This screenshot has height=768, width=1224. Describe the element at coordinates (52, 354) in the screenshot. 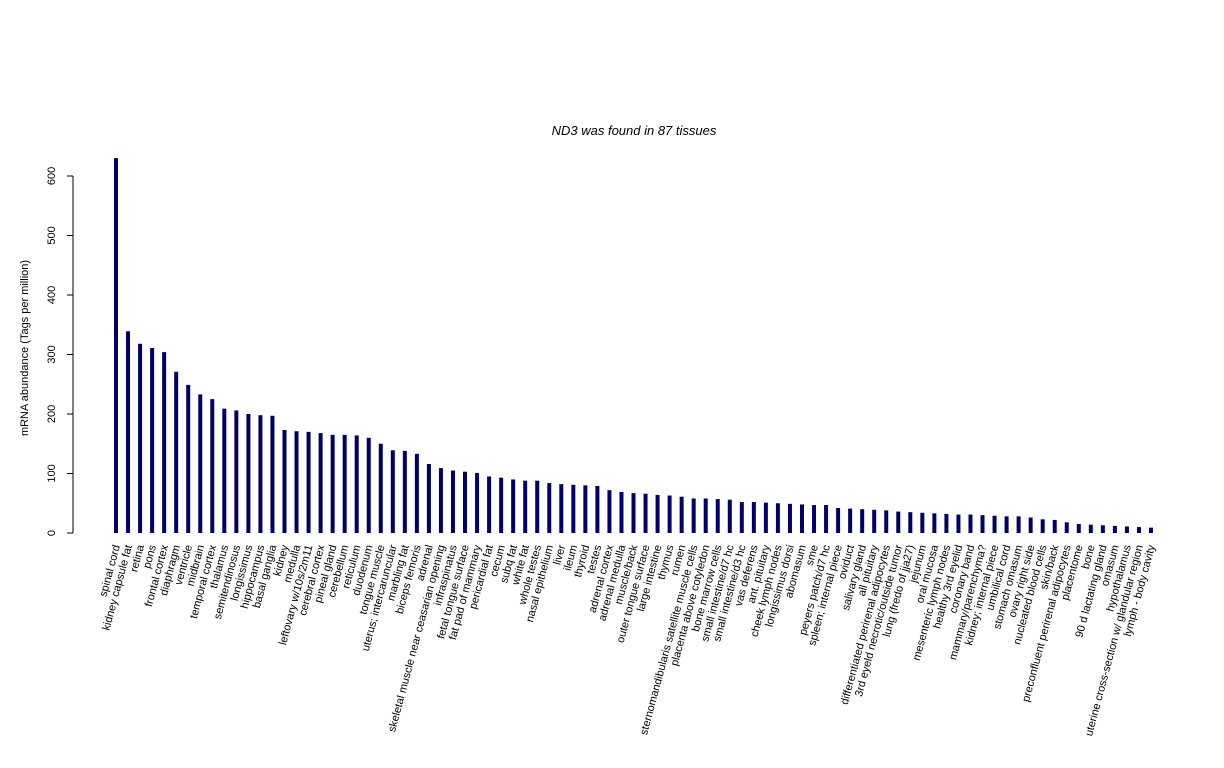

I see `y-tick-label: 300` at that location.